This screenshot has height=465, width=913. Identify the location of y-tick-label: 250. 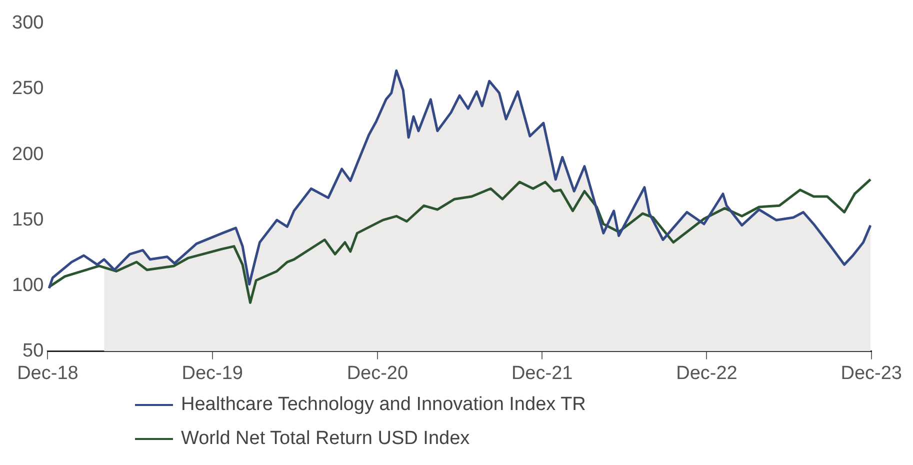
(28, 89).